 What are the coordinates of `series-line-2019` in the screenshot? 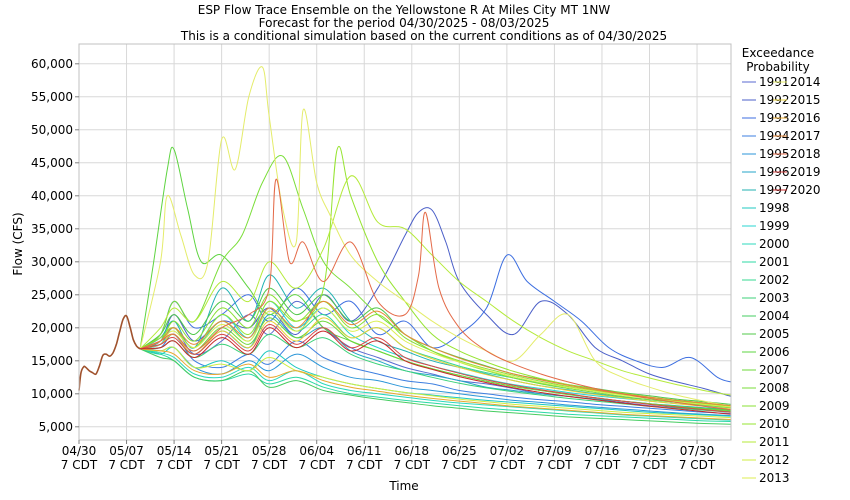 It's located at (435, 368).